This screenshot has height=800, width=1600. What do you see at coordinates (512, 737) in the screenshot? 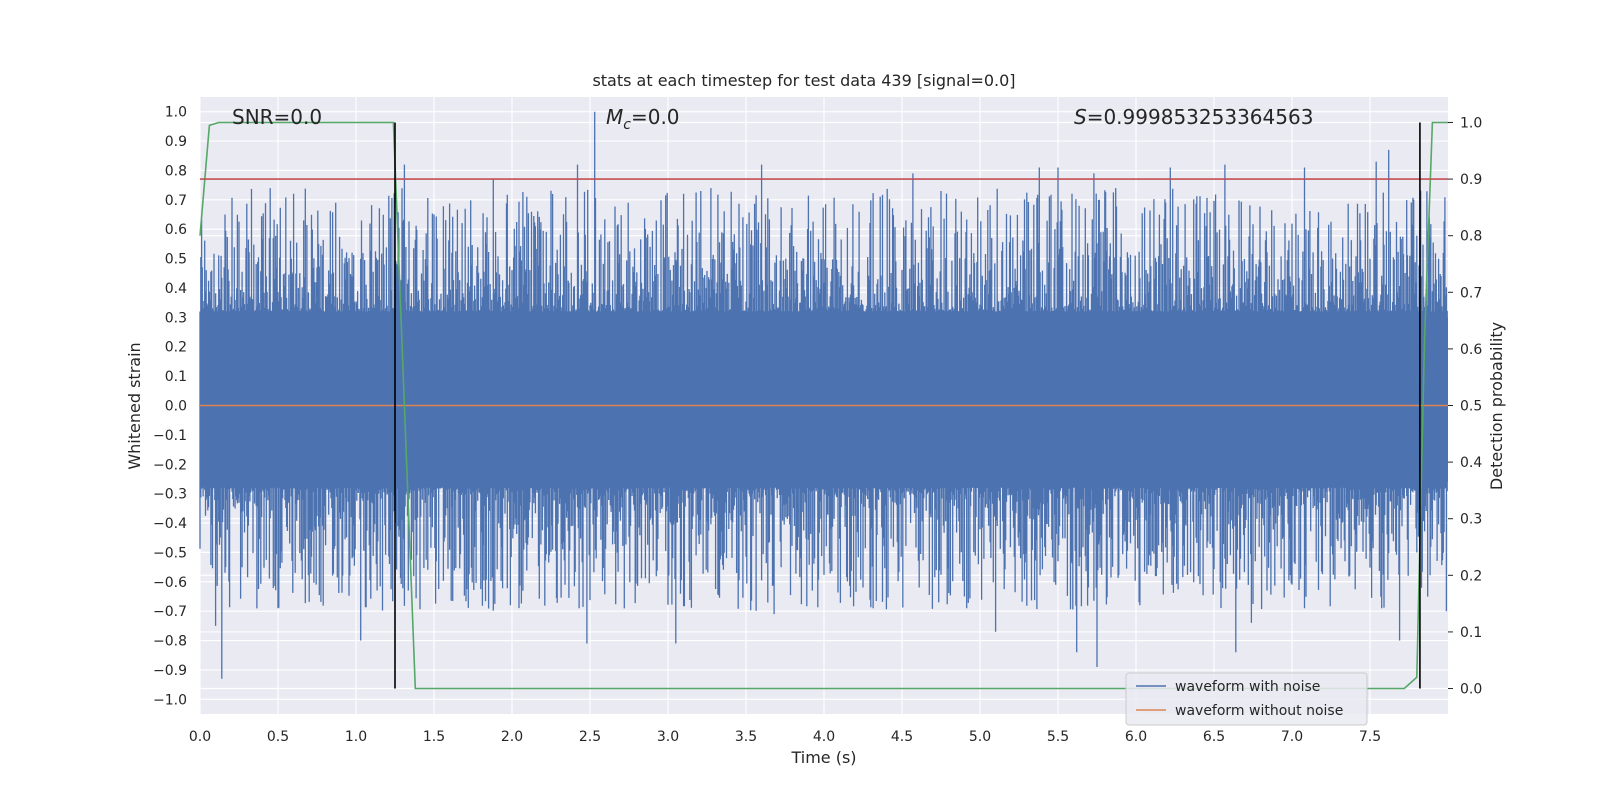
I see `x-tick-label: 2.0` at bounding box center [512, 737].